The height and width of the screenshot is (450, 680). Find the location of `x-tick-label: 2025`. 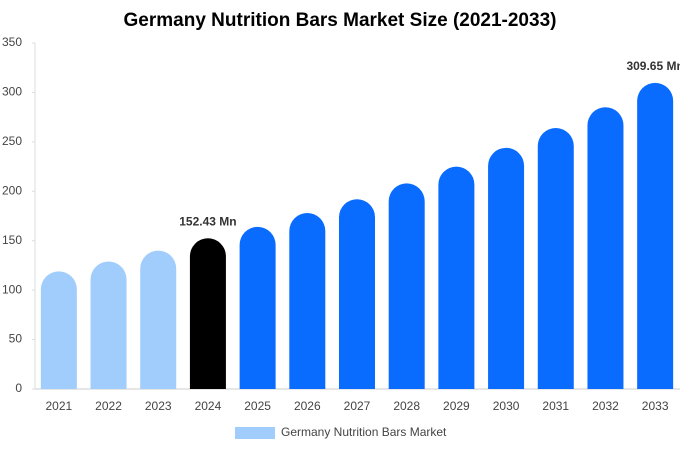

x-tick-label: 2025 is located at coordinates (257, 406).